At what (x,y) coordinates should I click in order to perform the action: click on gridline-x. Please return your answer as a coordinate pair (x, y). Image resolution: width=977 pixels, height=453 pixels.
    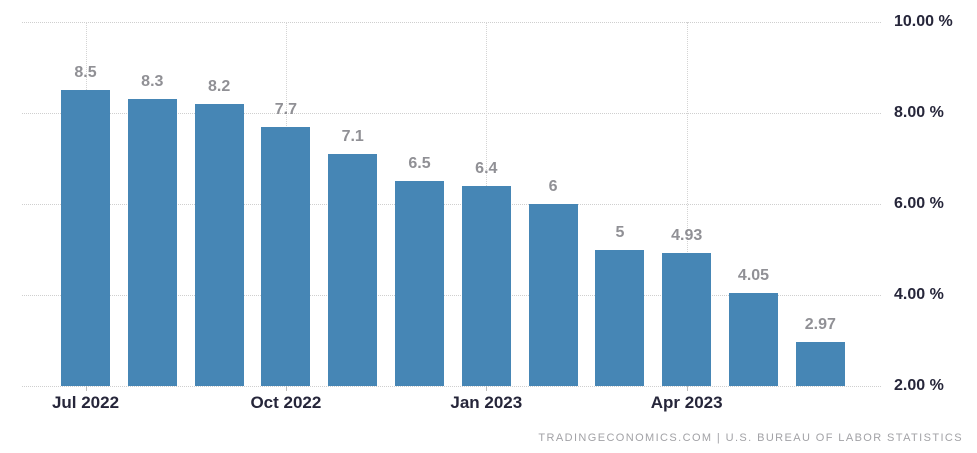
    Looking at the image, I should click on (687, 204).